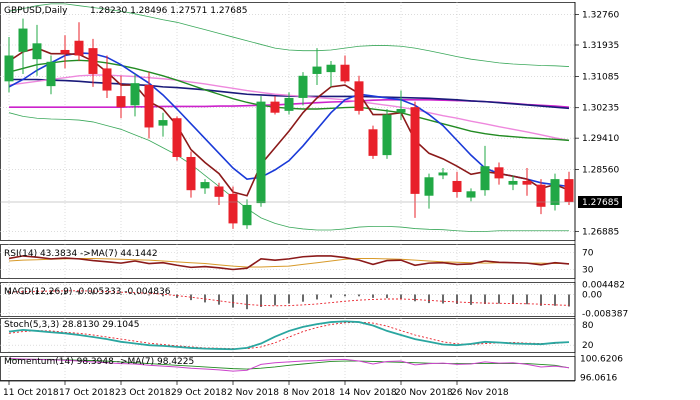  I want to click on momentum-tick-label: 96.0616, so click(598, 379).